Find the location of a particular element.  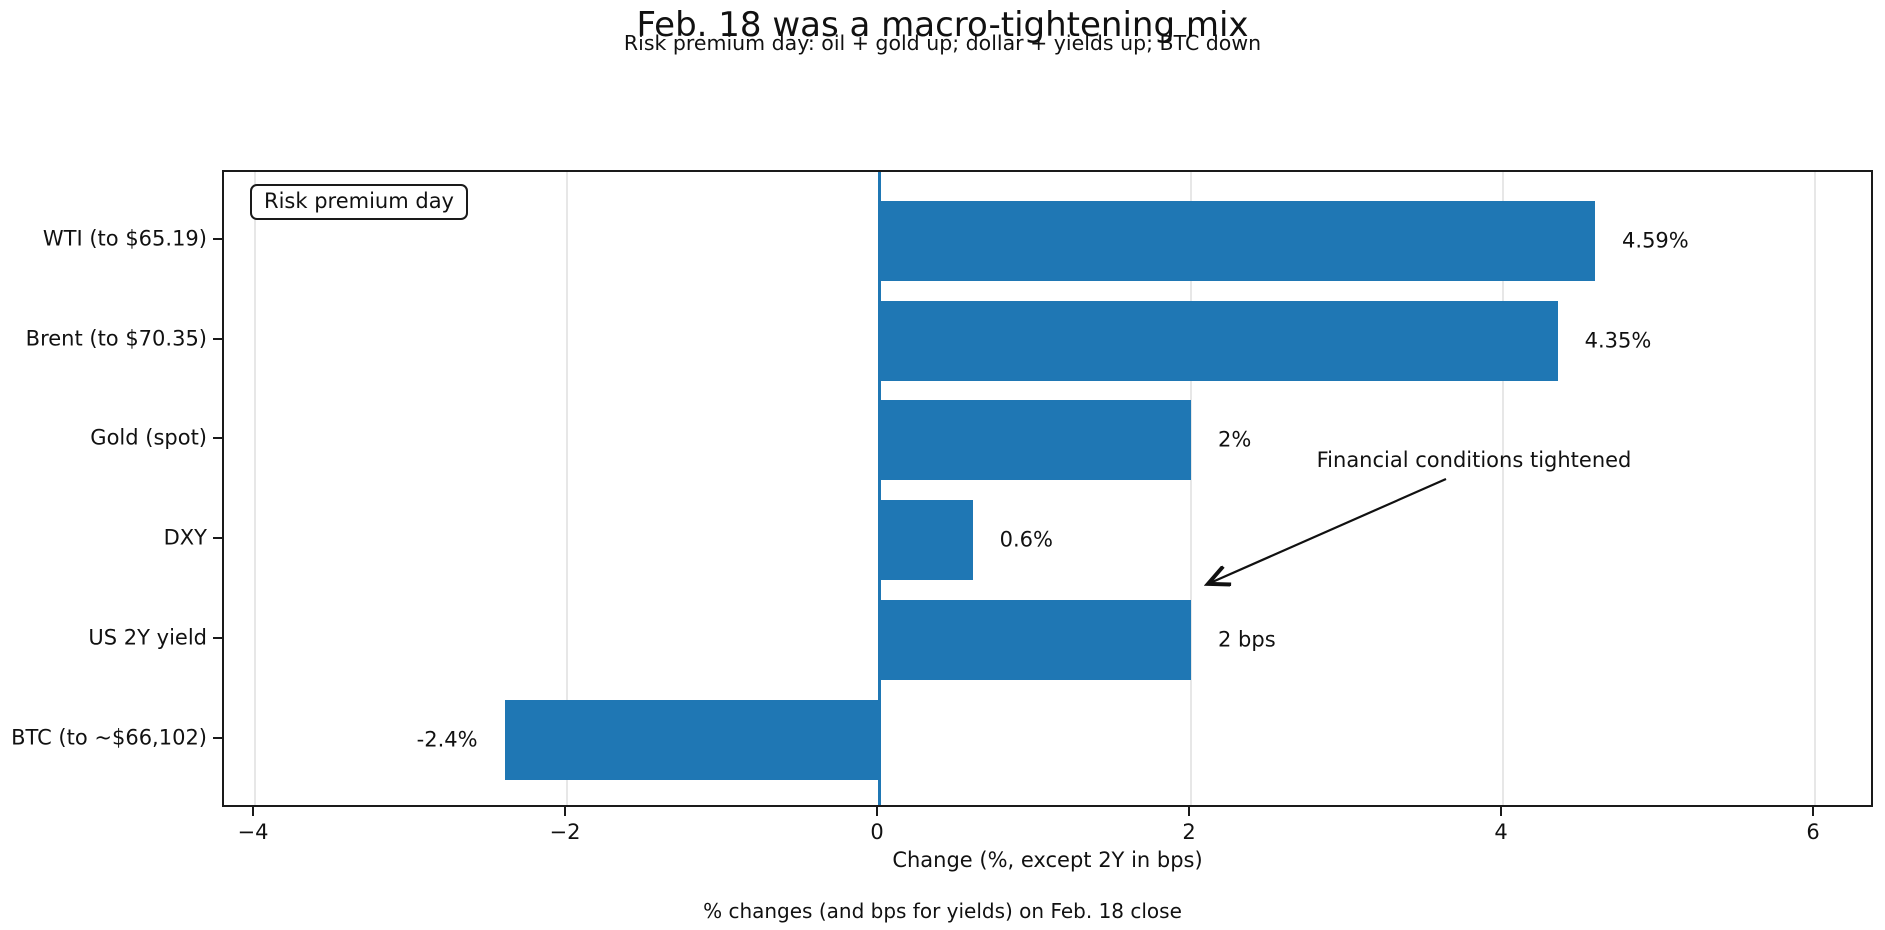

x-tick-label: −2 is located at coordinates (565, 832).